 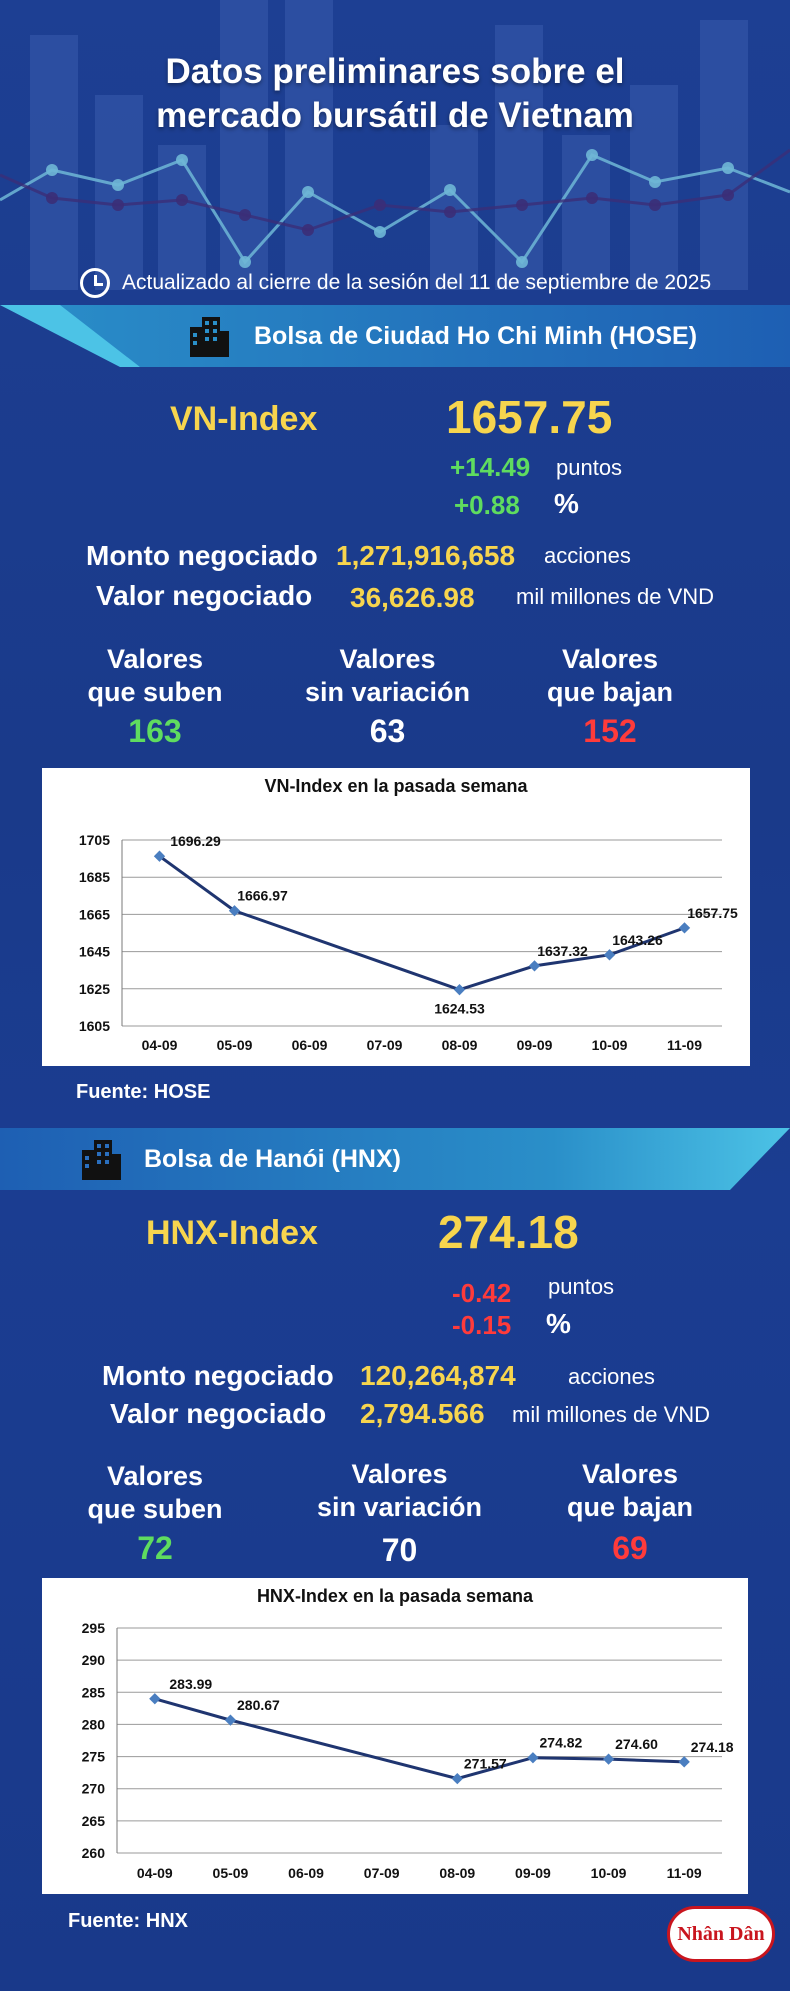 What do you see at coordinates (490, 467) in the screenshot?
I see `vn-change-points: +14.49` at bounding box center [490, 467].